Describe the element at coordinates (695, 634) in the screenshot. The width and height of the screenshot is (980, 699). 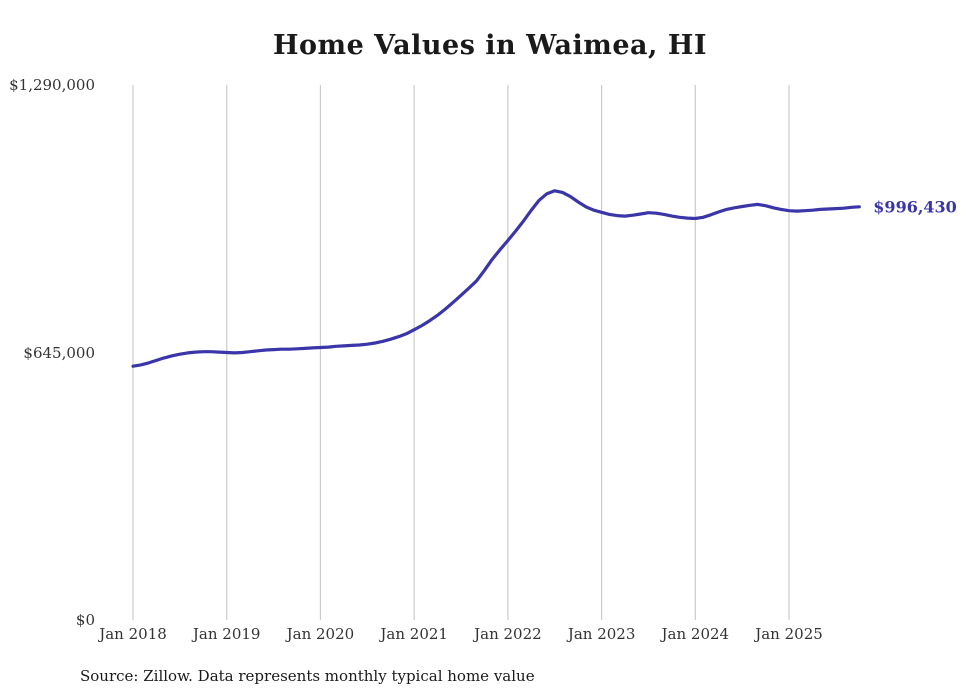
I see `x-tick-label: Jan 2024` at that location.